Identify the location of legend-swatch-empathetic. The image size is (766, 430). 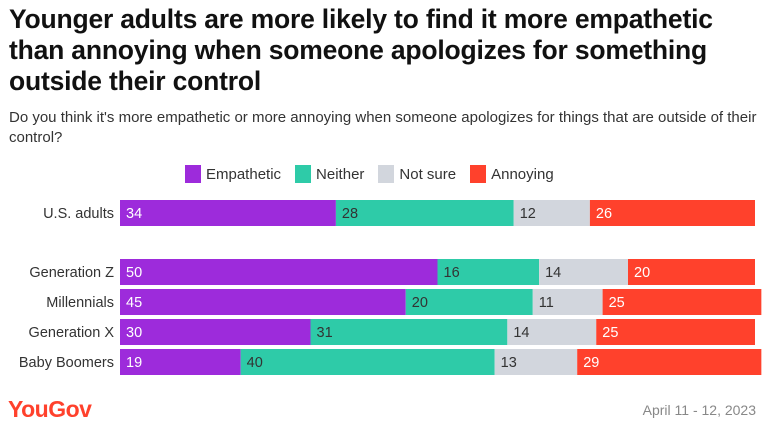
(193, 174).